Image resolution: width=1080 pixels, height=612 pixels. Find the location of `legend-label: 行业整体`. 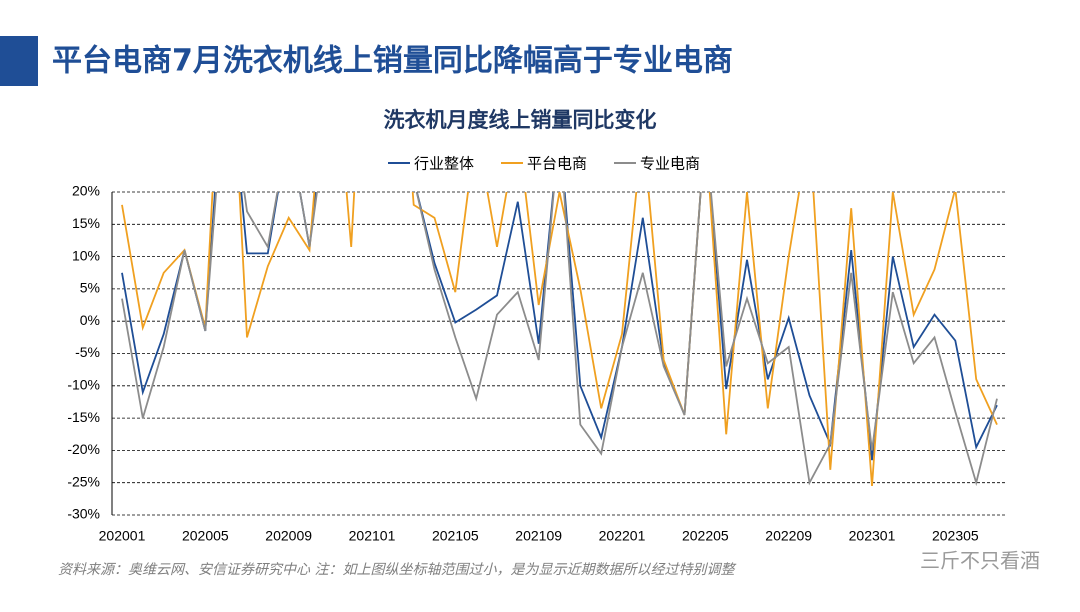

legend-label: 行业整体 is located at coordinates (444, 164).